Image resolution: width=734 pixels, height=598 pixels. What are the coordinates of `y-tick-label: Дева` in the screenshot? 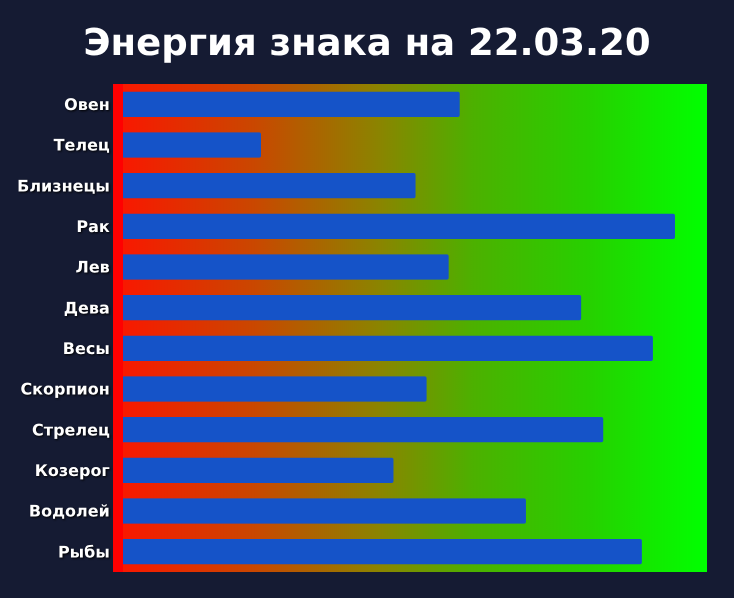 It's located at (87, 308).